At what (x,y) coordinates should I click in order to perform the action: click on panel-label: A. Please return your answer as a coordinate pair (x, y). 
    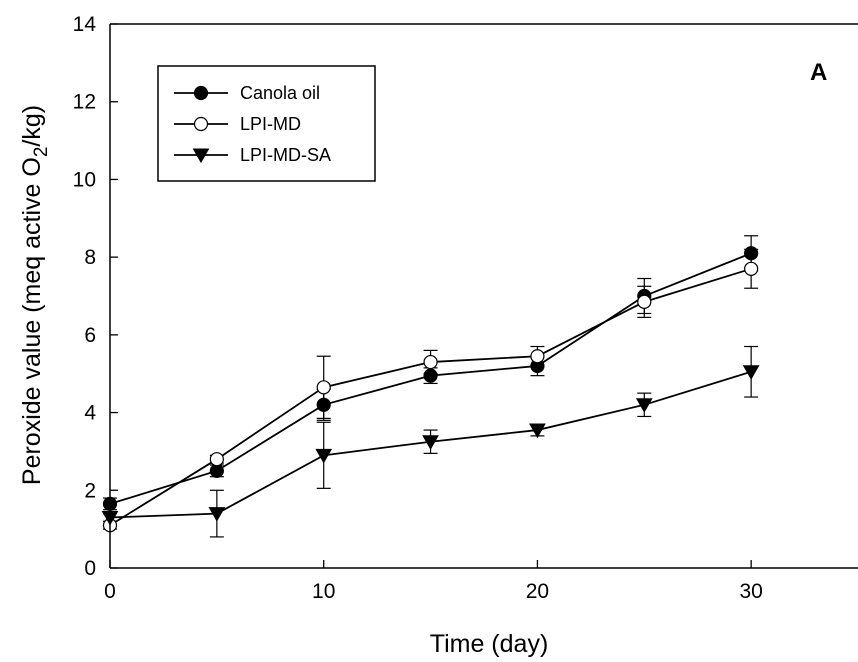
    Looking at the image, I should click on (818, 72).